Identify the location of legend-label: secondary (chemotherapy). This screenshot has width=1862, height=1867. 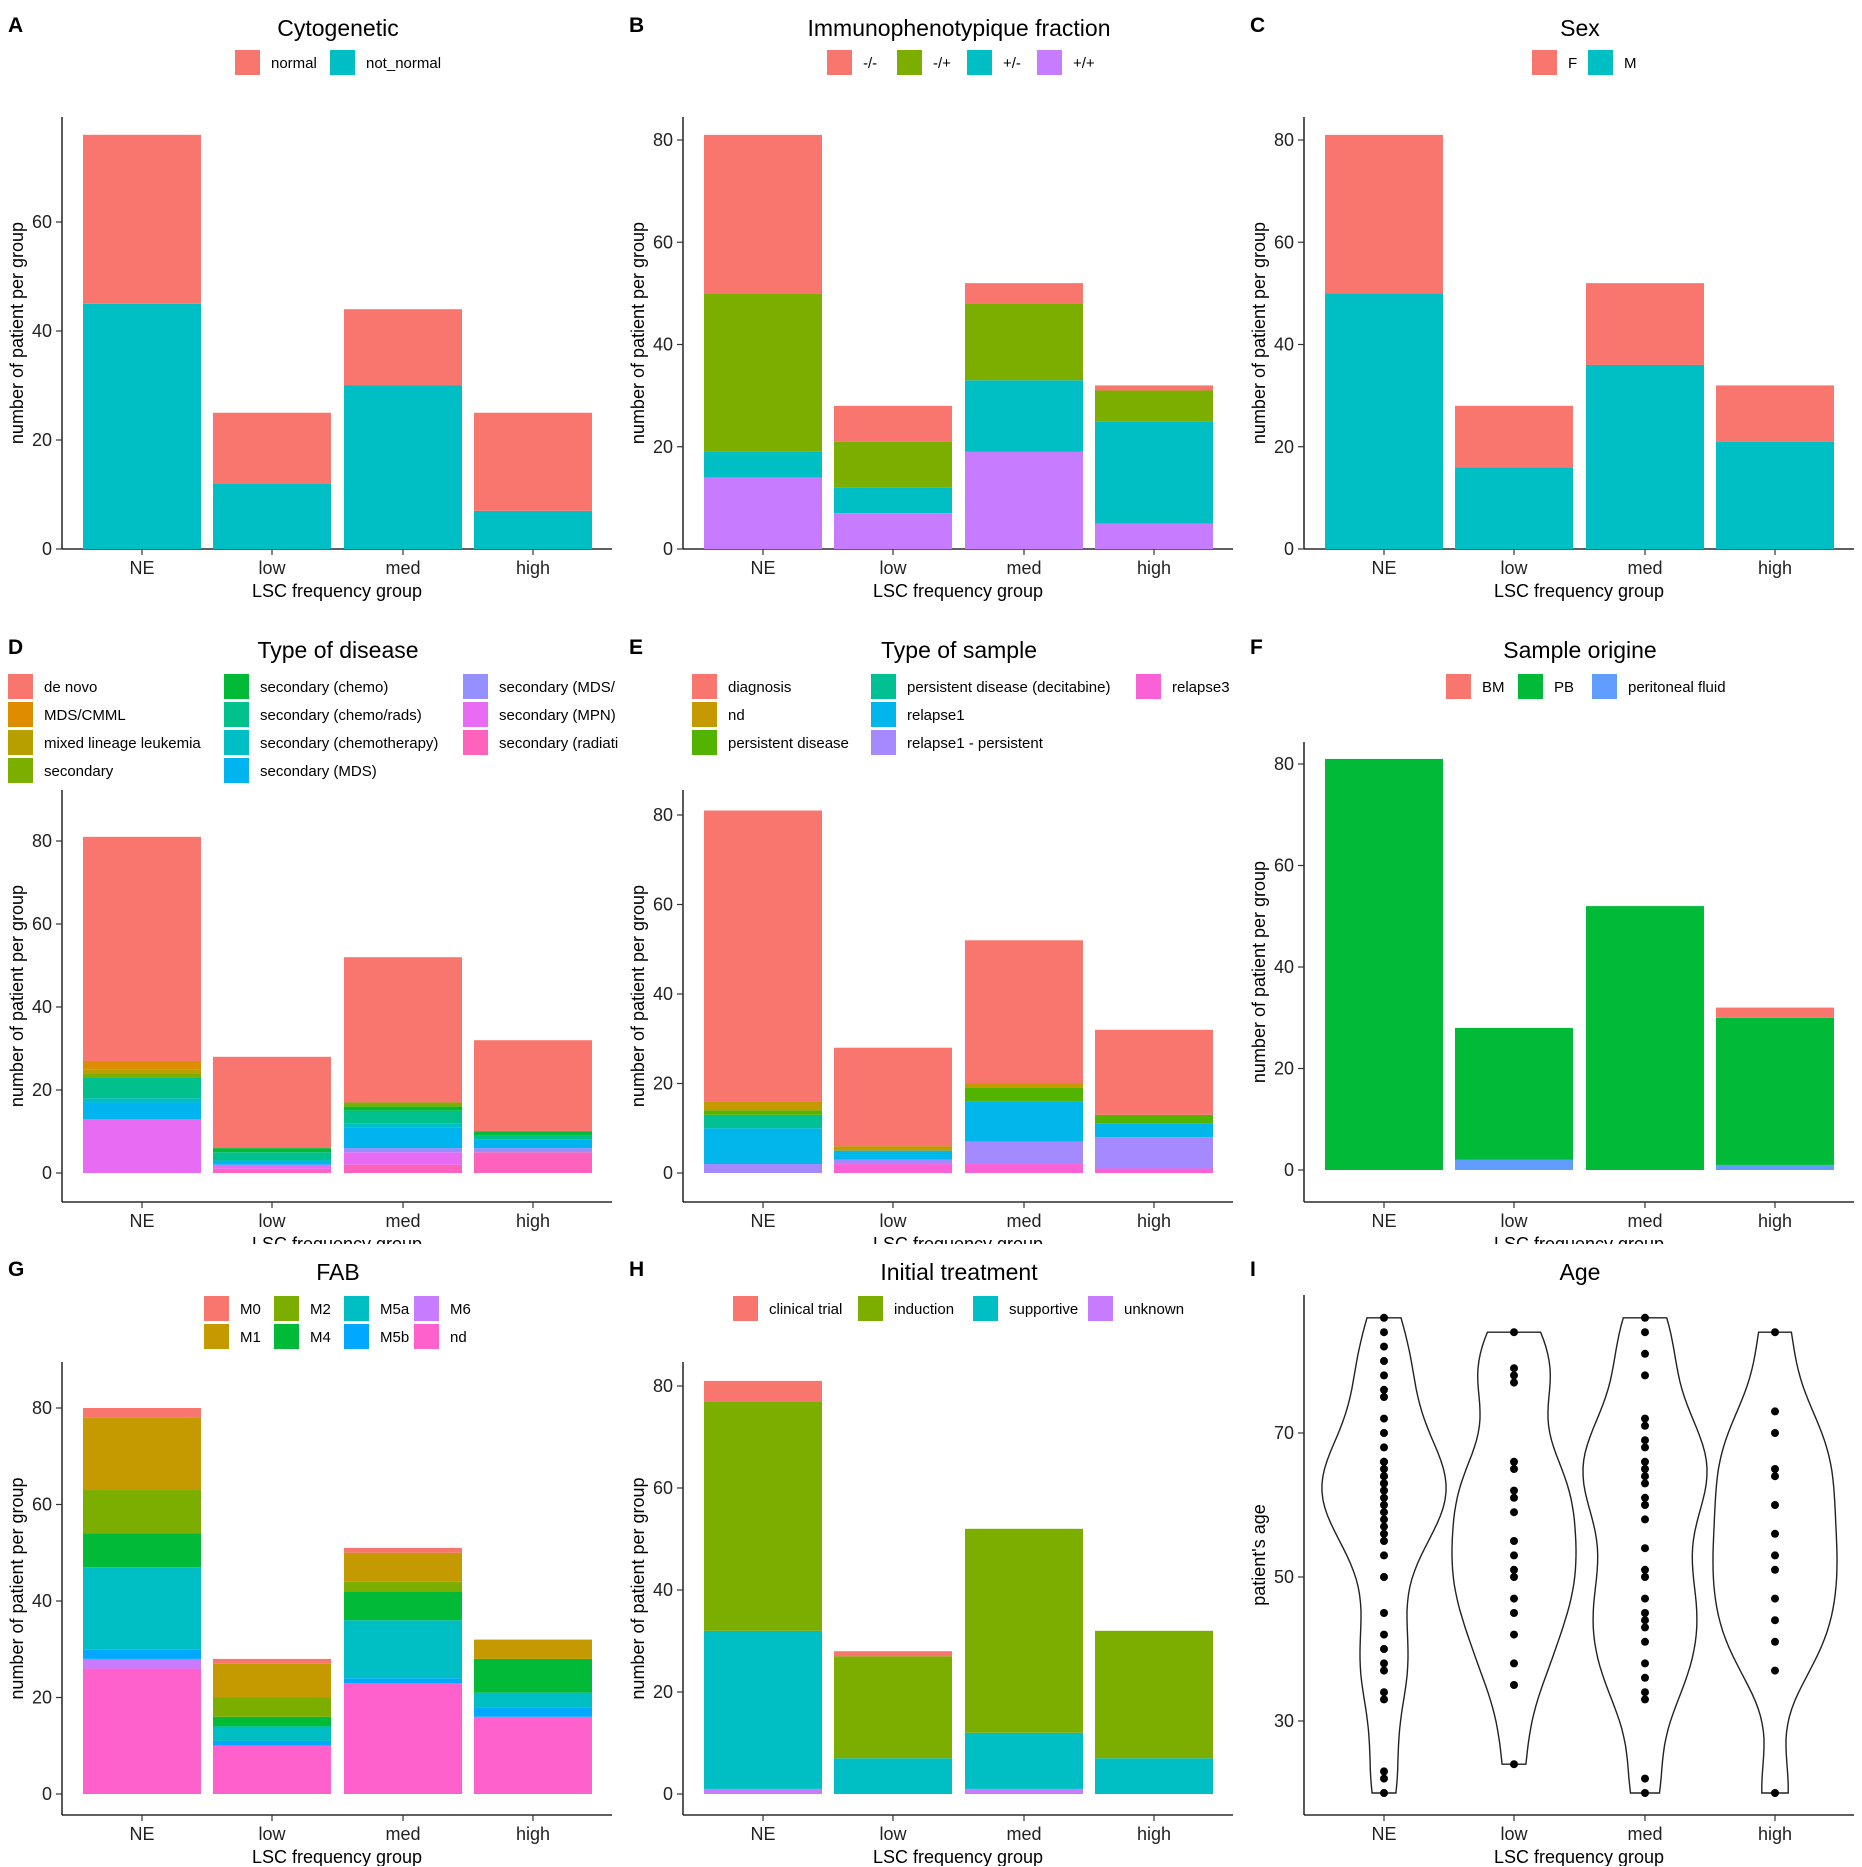
(349, 743).